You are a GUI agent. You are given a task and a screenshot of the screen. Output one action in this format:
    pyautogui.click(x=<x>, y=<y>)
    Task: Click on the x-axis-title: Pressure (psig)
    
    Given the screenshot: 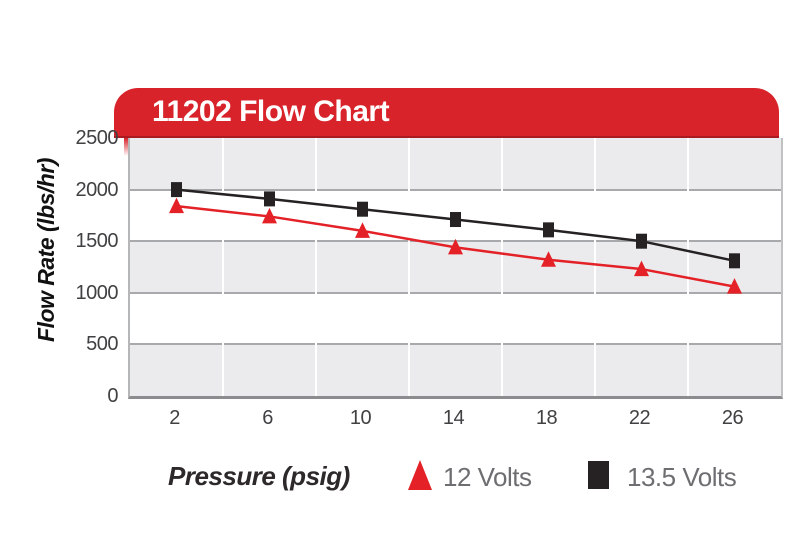 What is the action you would take?
    pyautogui.click(x=259, y=476)
    